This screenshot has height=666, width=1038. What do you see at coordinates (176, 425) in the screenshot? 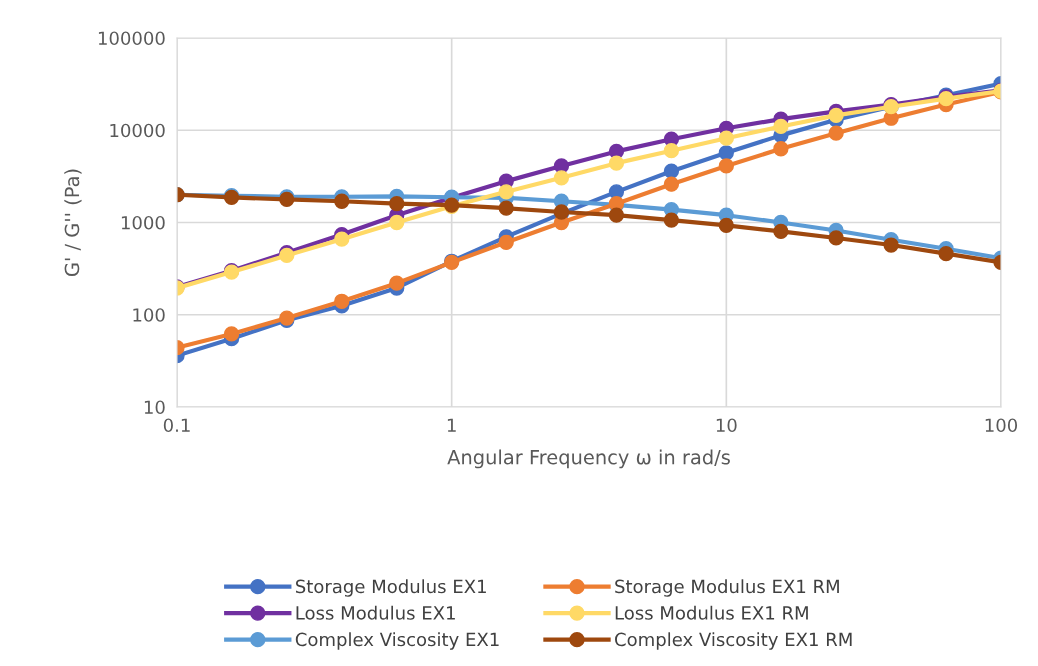
I see `x-tick-label: 0.1` at bounding box center [176, 425].